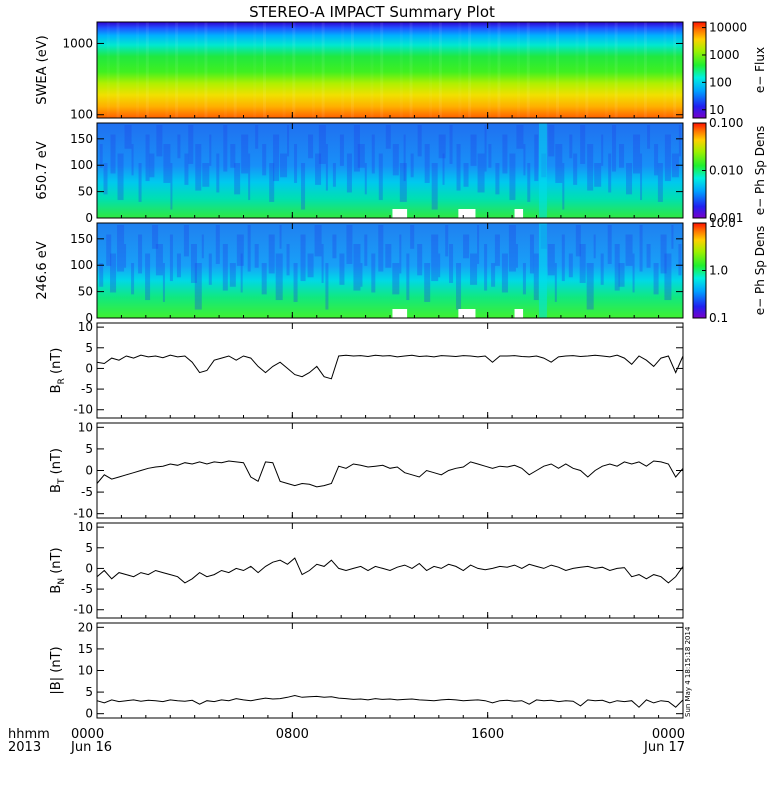 This screenshot has width=780, height=785. Describe the element at coordinates (91, 747) in the screenshot. I see `time-tick-date-0: Jun 16` at that location.